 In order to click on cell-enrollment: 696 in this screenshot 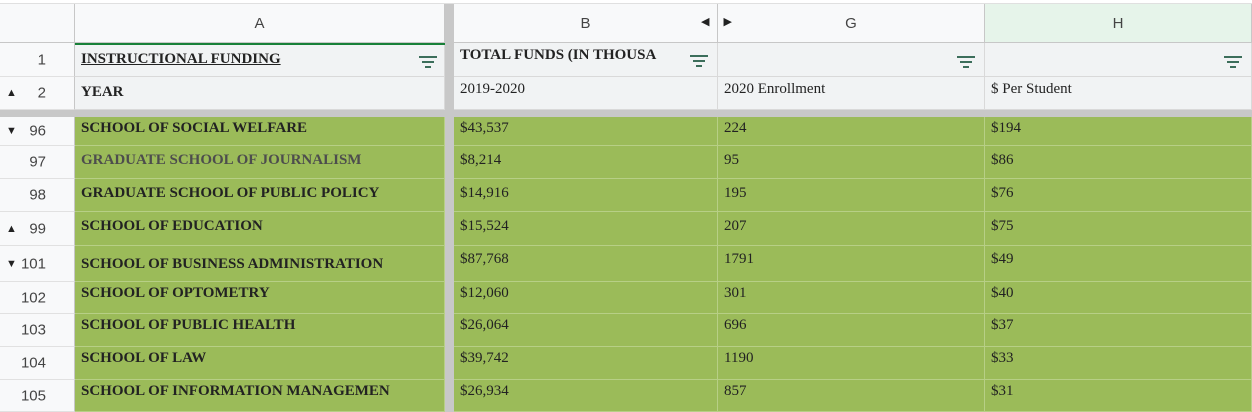, I will do `click(851, 330)`.